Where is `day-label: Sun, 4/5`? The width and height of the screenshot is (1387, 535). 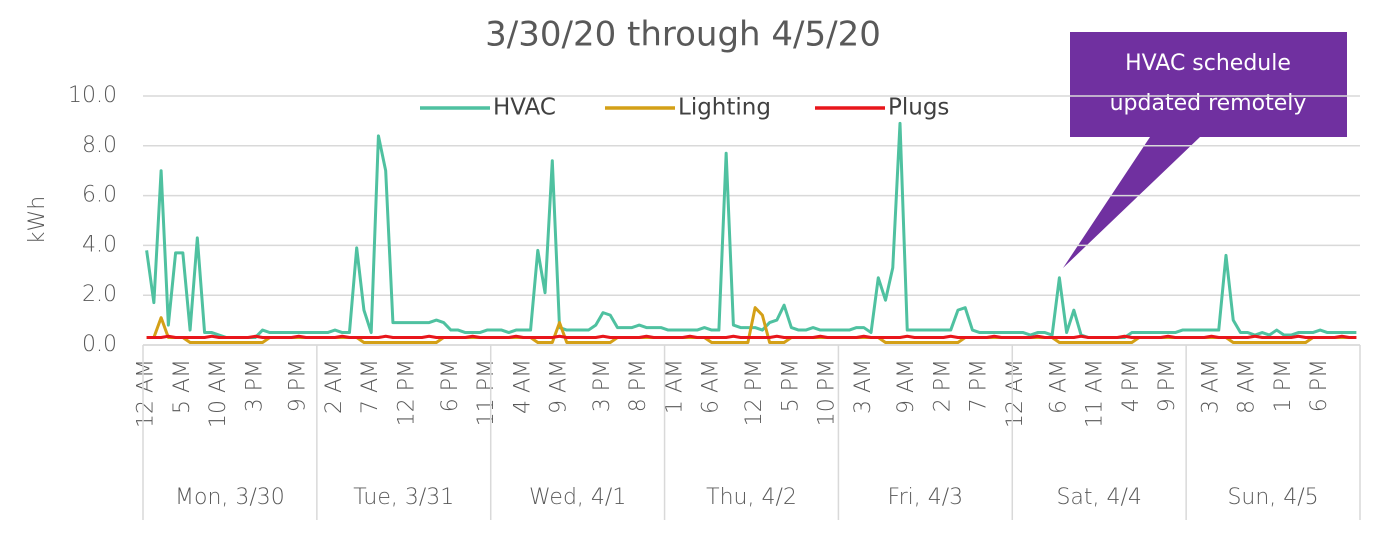
day-label: Sun, 4/5 is located at coordinates (1272, 497).